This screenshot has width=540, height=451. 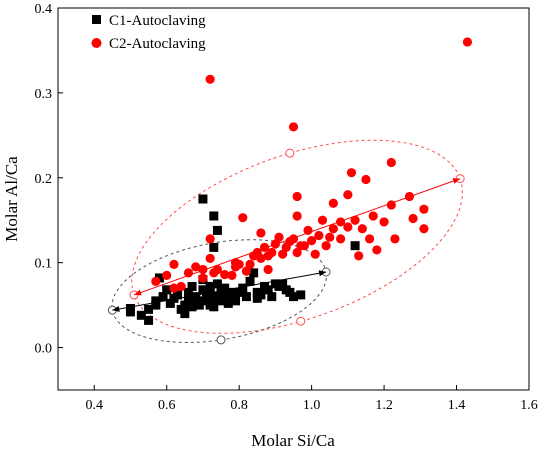 I want to click on x-tick-label: 1.0, so click(x=312, y=405).